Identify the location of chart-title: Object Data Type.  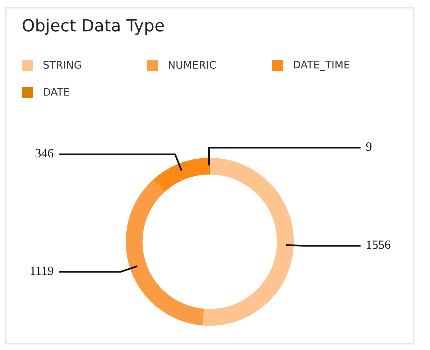
(93, 27).